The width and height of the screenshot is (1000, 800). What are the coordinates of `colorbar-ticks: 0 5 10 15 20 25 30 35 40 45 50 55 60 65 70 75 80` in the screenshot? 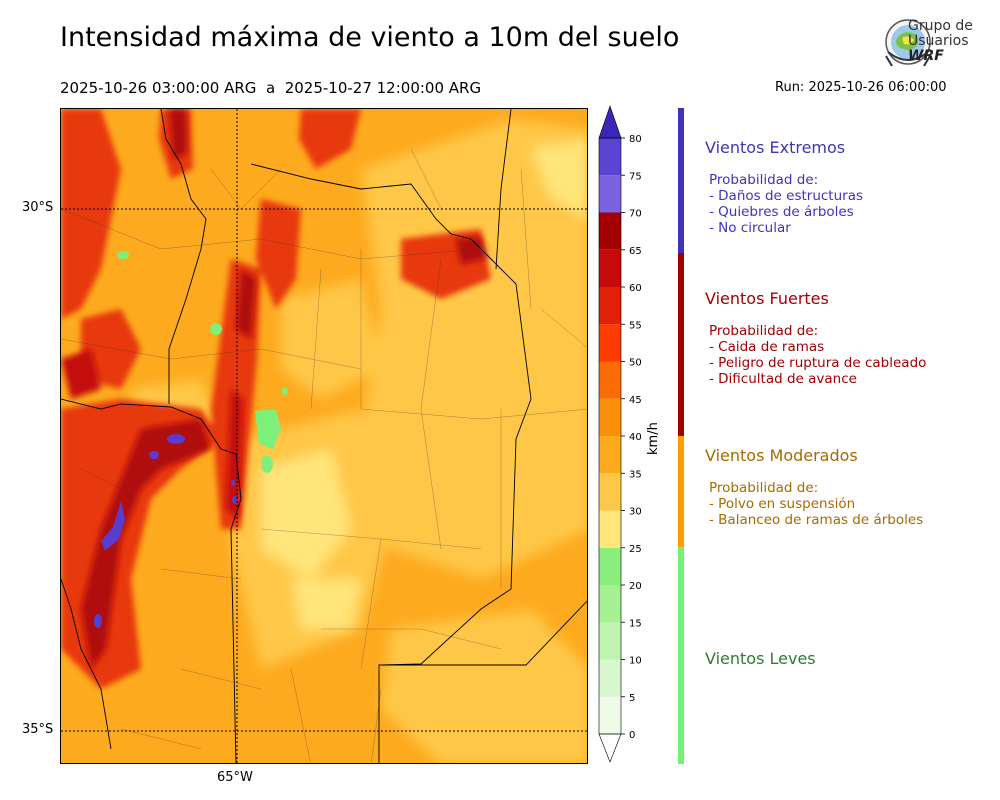 It's located at (631, 437).